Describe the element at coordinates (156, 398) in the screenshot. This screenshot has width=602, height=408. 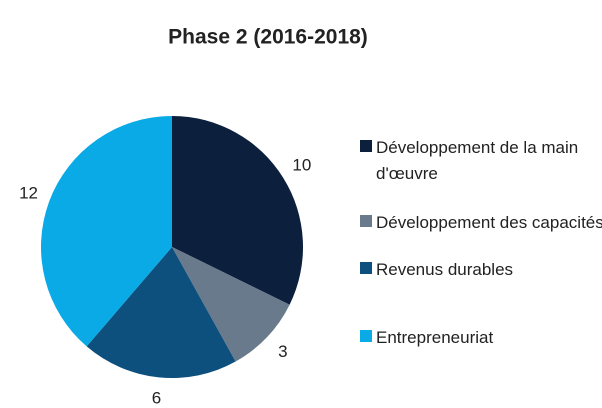
I see `data-label: 6` at that location.